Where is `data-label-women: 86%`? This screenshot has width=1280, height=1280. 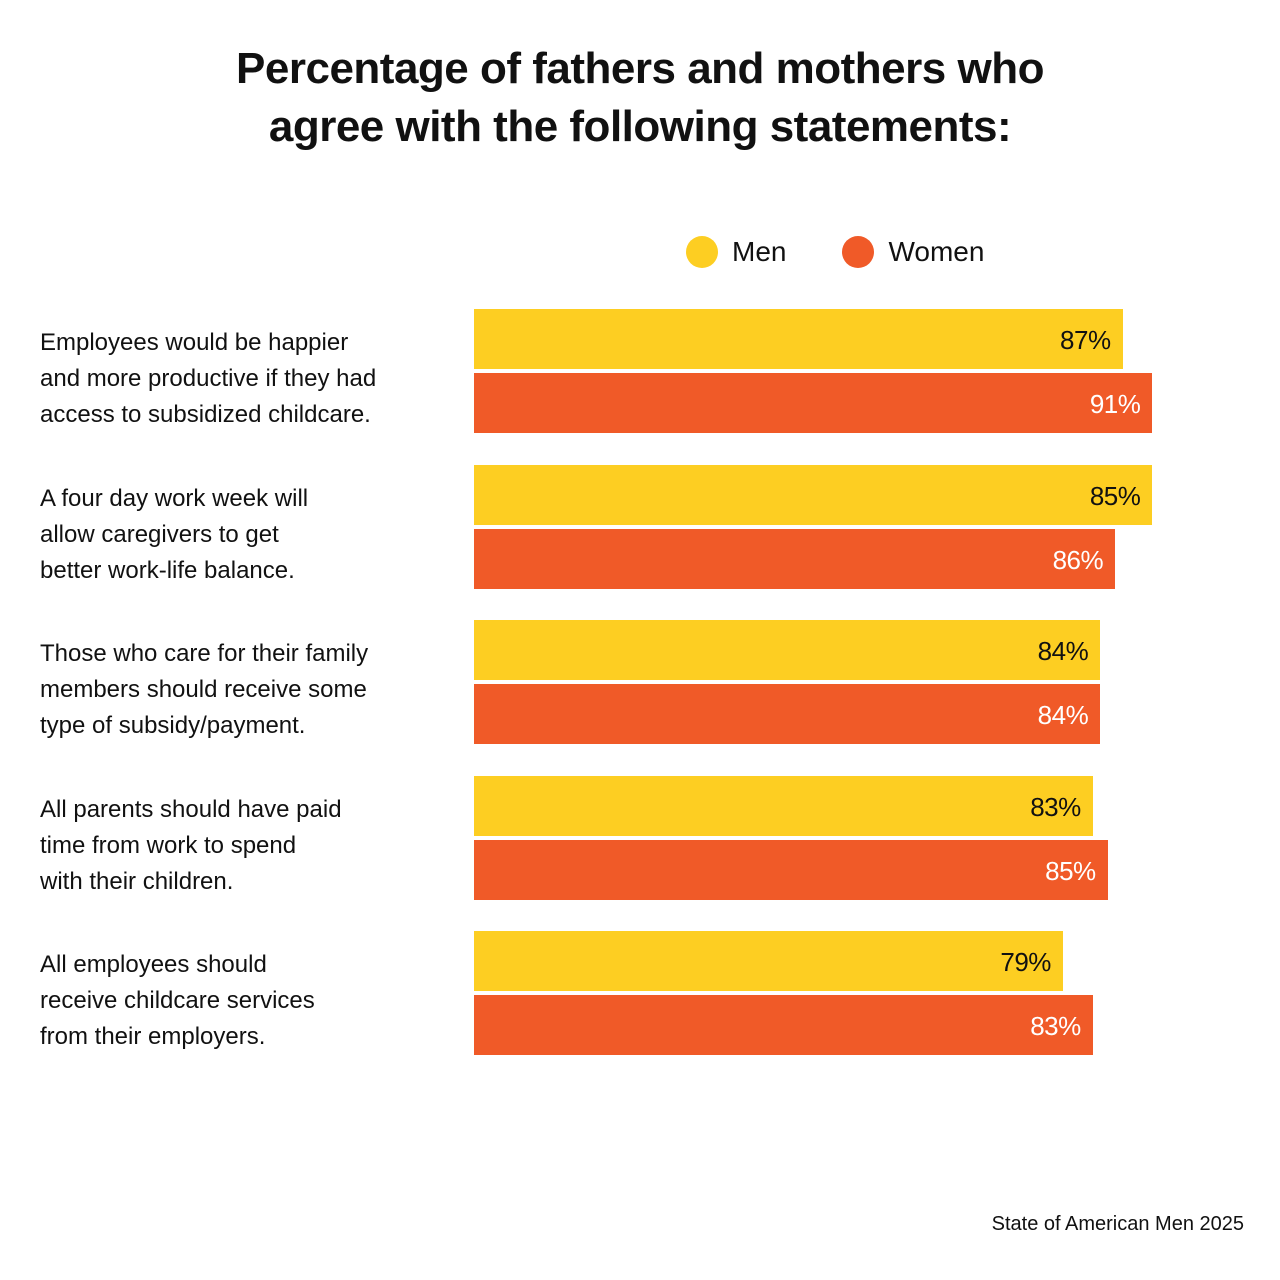
data-label-women: 86% is located at coordinates (1078, 559).